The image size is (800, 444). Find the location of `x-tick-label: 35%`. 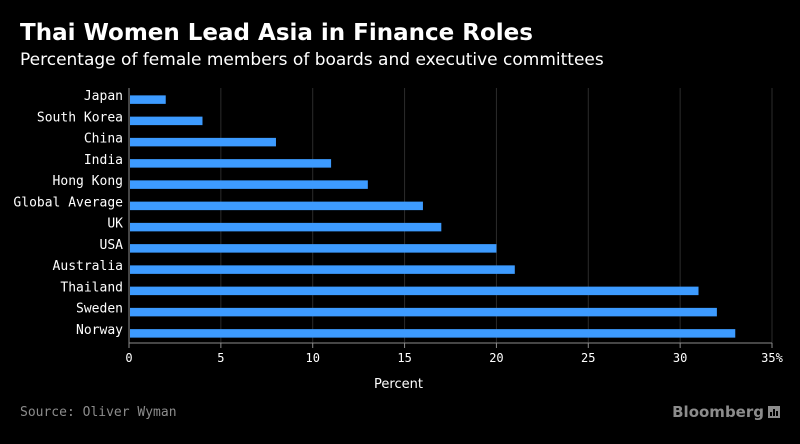

x-tick-label: 35% is located at coordinates (772, 358).